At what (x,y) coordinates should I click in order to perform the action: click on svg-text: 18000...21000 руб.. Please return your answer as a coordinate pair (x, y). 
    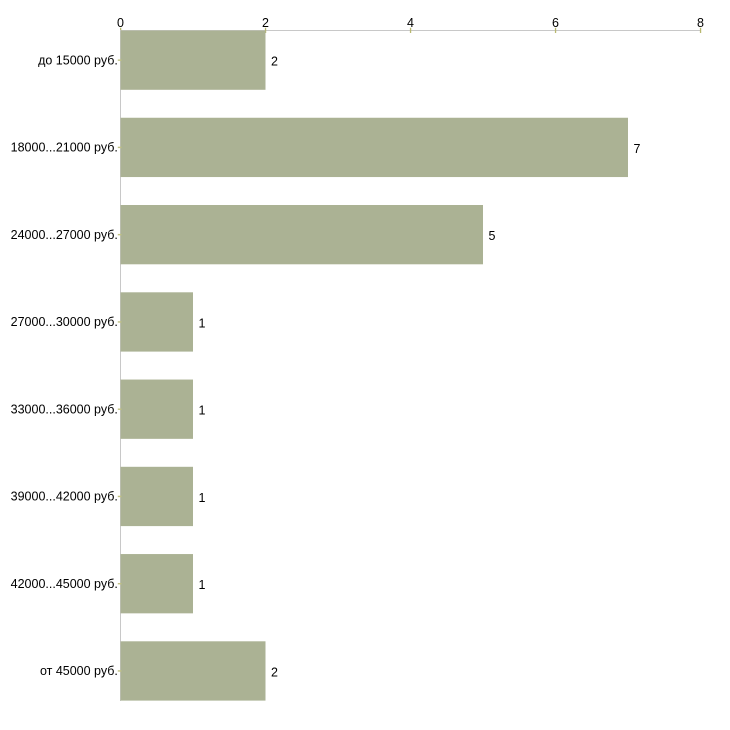
    Looking at the image, I should click on (64, 148).